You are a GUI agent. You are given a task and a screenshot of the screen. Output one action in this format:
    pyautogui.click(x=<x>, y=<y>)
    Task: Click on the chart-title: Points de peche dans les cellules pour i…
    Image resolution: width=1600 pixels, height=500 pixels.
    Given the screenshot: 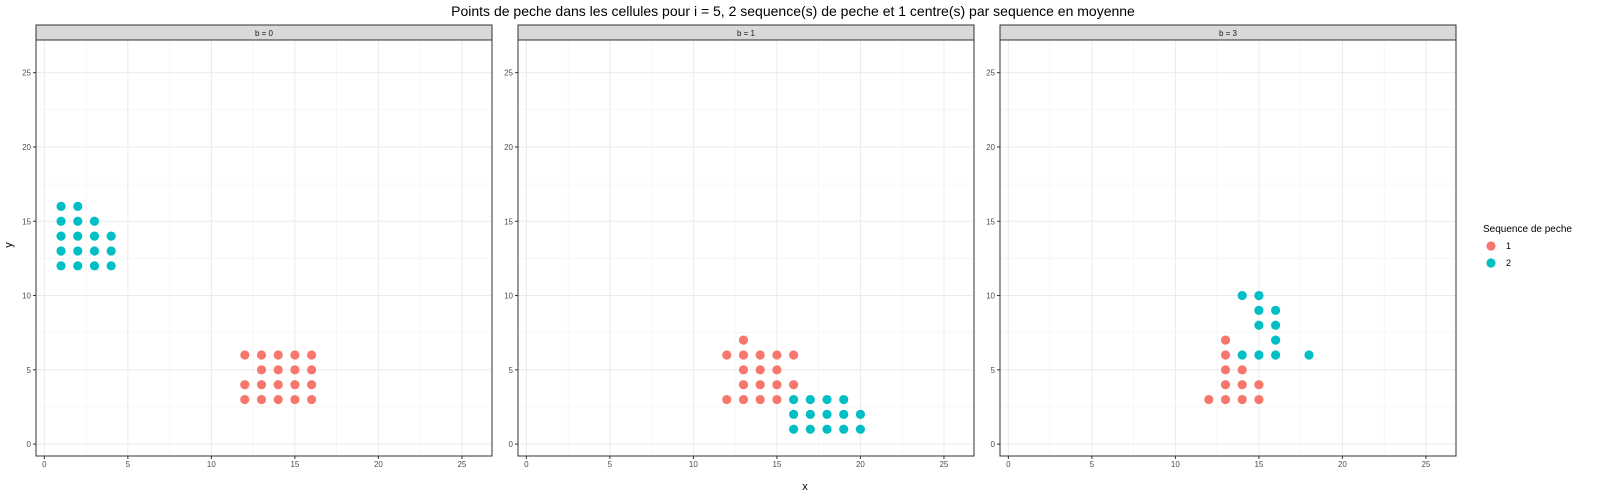 What is the action you would take?
    pyautogui.click(x=793, y=11)
    